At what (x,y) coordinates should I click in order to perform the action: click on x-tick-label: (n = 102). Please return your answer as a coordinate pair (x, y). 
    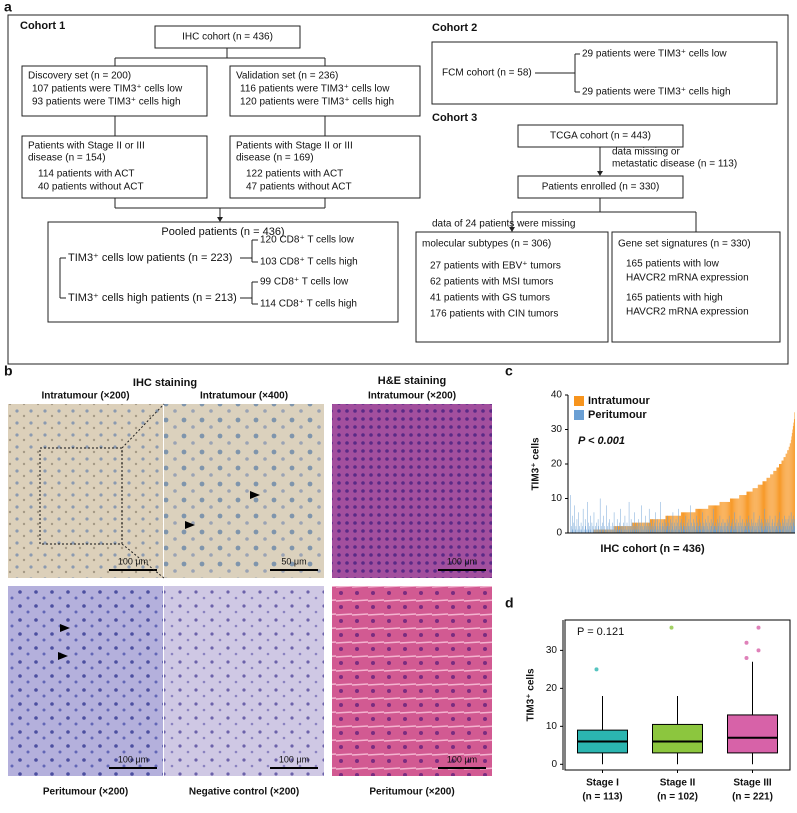
    Looking at the image, I should click on (677, 797).